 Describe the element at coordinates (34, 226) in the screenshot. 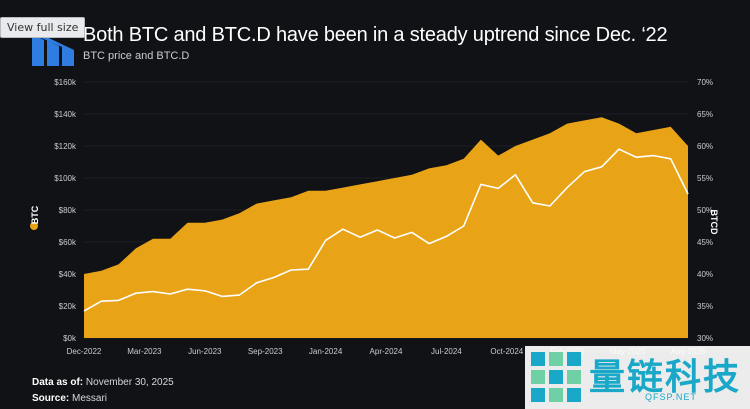

I see `btc-legend-dot` at that location.